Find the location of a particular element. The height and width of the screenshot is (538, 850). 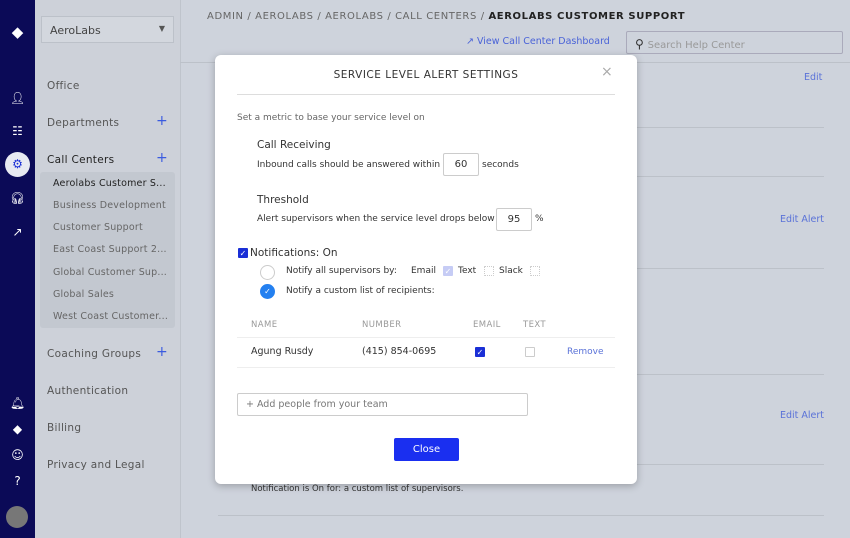

sidebar-item-privacy: Privacy and Legal is located at coordinates (96, 465).